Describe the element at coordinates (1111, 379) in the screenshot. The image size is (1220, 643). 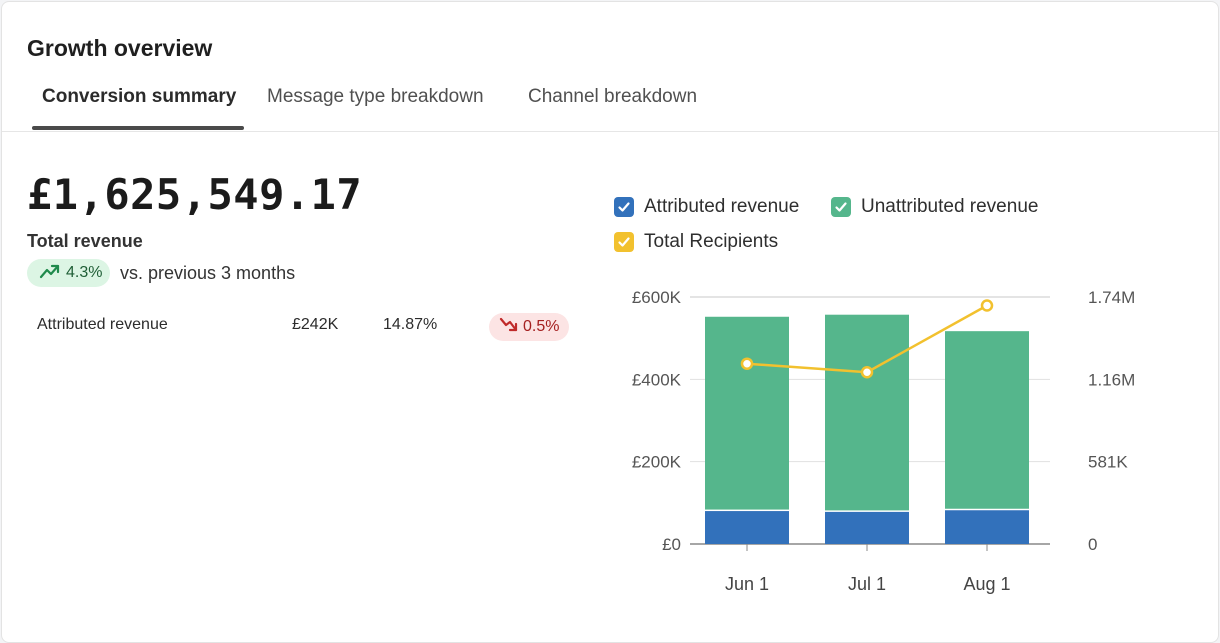
I see `y-right-tick-label: 1.16M` at that location.